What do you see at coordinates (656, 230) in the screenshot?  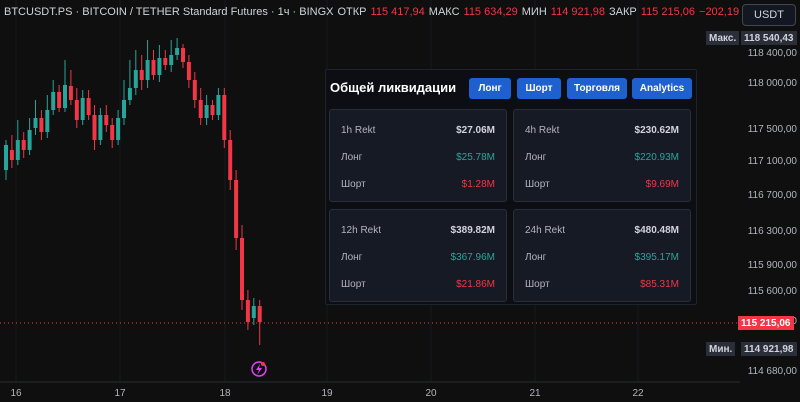 I see `card-total: $480.48M` at bounding box center [656, 230].